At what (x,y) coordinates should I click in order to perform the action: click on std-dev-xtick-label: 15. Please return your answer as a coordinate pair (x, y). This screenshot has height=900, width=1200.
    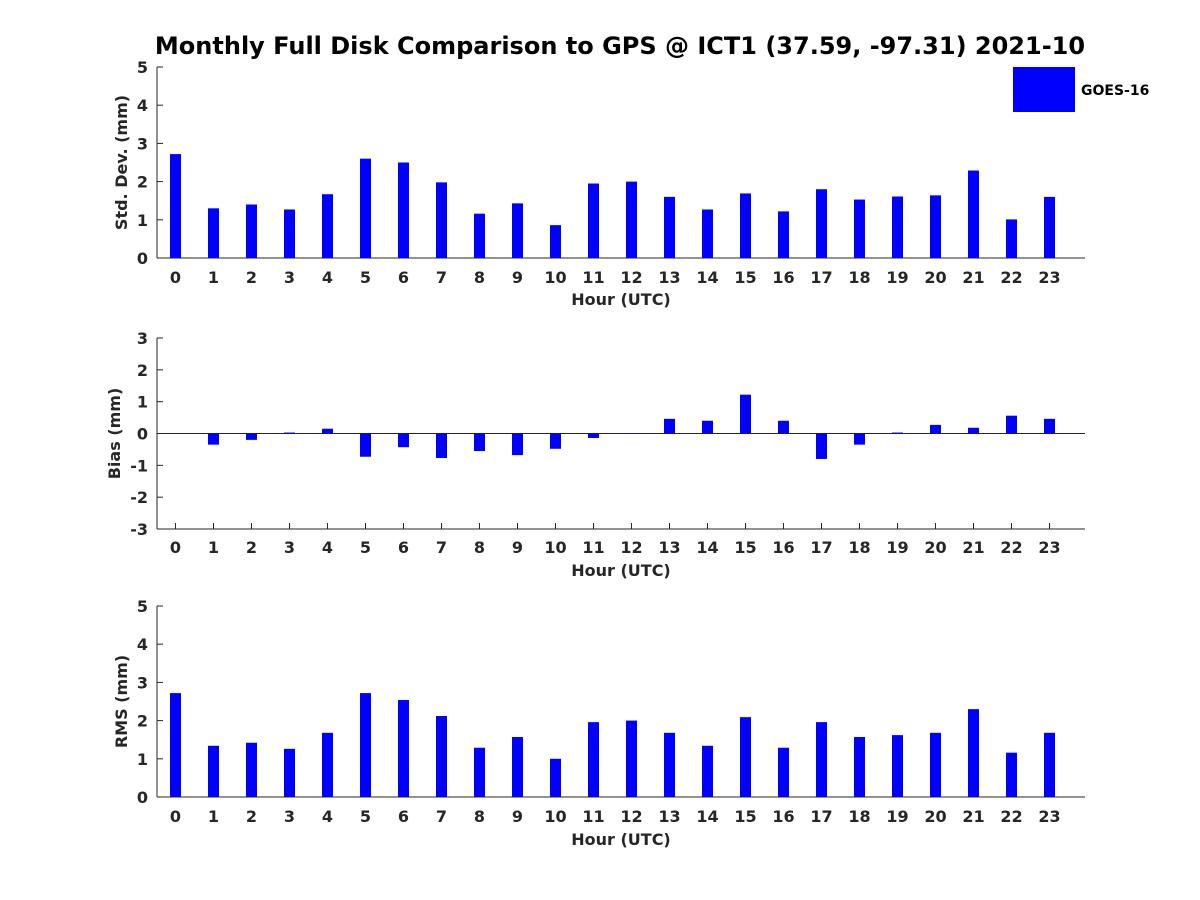
    Looking at the image, I should click on (745, 277).